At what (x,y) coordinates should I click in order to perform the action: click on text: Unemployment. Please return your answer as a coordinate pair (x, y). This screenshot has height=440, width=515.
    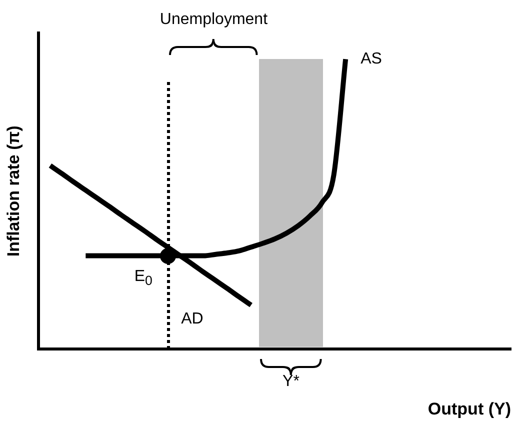
    Looking at the image, I should click on (213, 20).